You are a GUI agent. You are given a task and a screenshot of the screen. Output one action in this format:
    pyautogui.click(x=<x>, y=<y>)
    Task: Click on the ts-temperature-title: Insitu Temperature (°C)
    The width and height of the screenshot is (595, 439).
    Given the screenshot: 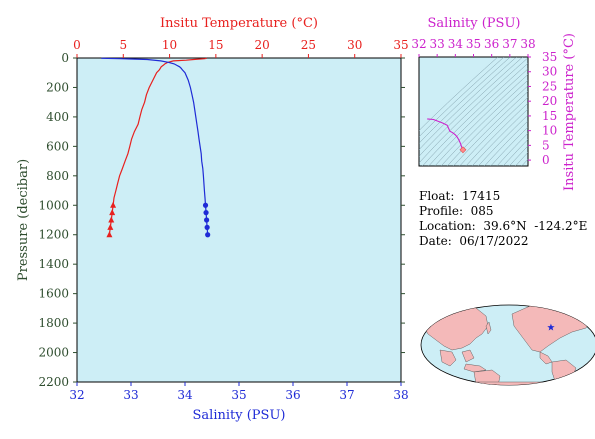 What is the action you would take?
    pyautogui.click(x=569, y=112)
    